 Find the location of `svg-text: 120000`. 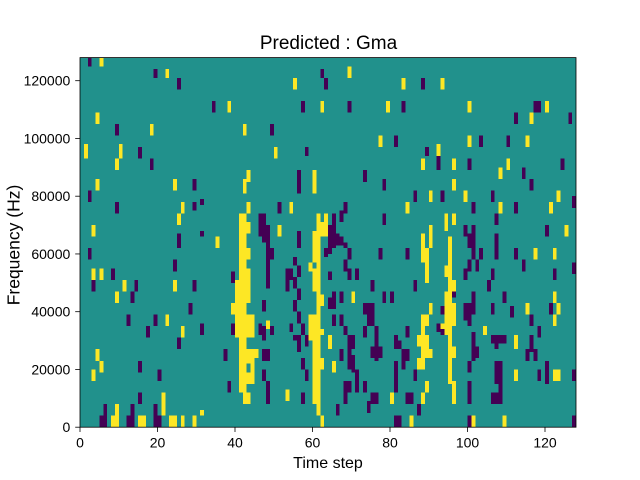

svg-text: 120000 is located at coordinates (47, 81).